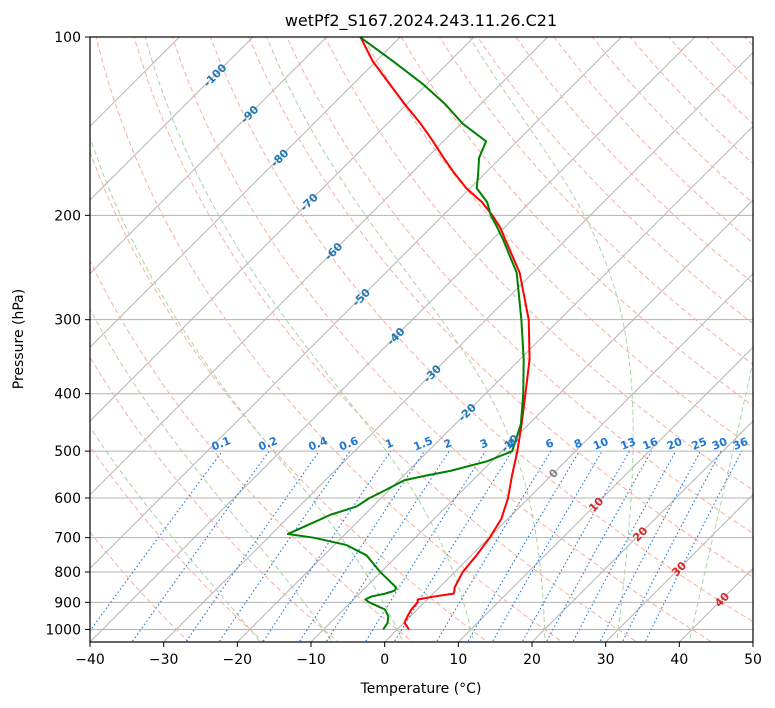  Describe the element at coordinates (674, 444) in the screenshot. I see `mixing-ratio-label: 20` at that location.